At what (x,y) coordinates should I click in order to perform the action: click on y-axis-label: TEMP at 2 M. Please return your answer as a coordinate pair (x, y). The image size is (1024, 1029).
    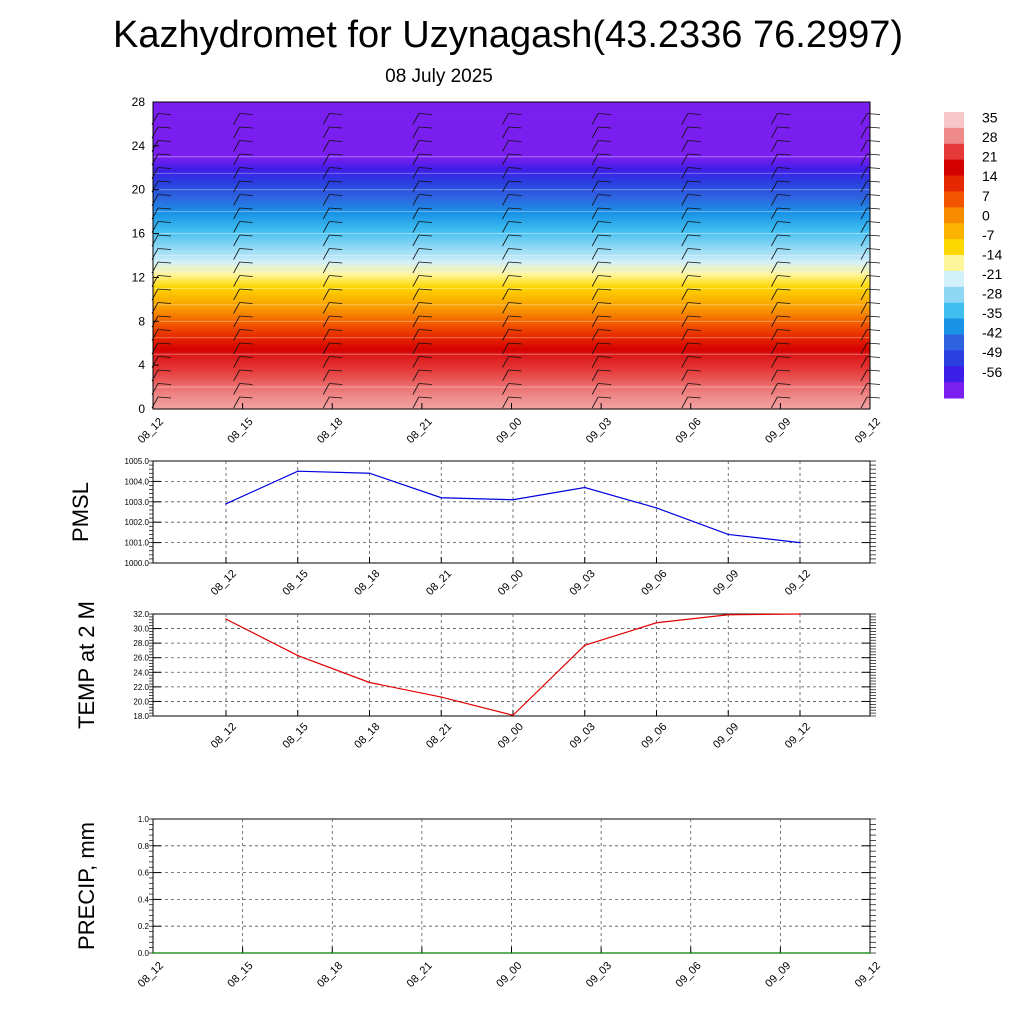
    Looking at the image, I should click on (86, 665).